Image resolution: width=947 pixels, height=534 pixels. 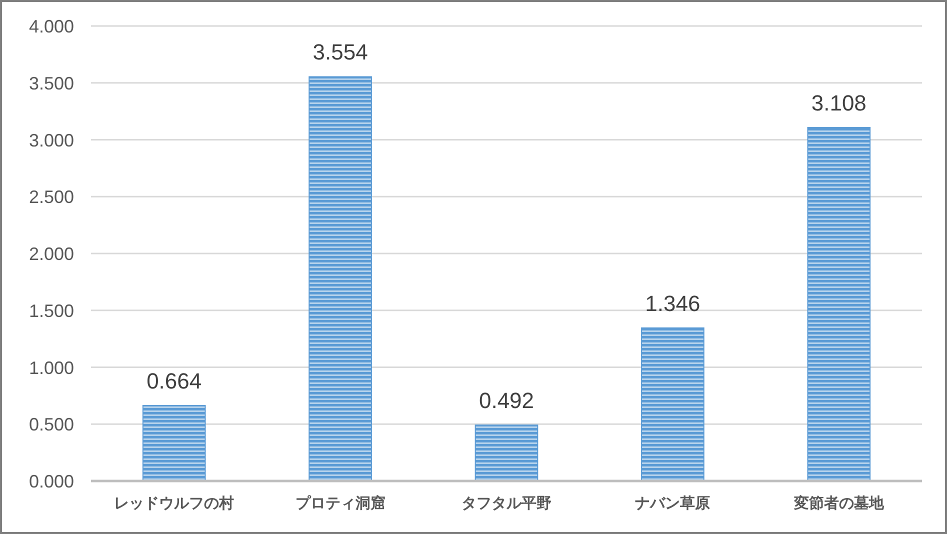 I want to click on data-label: 0.664, so click(x=174, y=381).